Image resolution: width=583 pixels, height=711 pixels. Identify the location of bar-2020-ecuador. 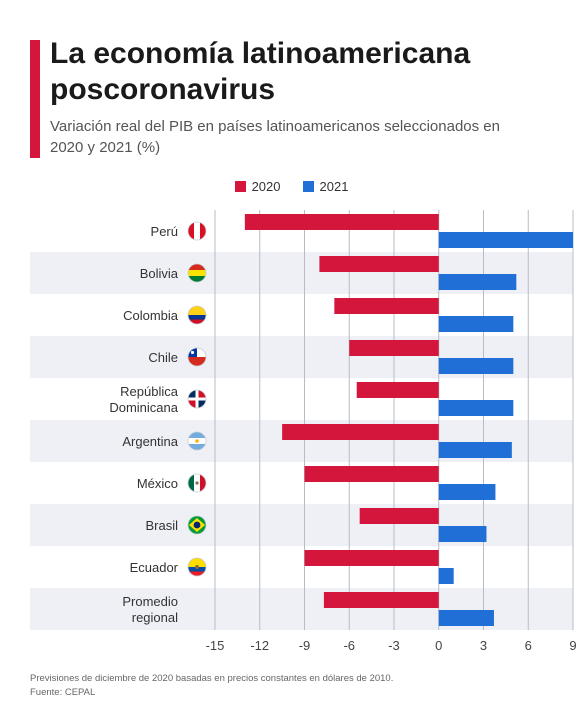
(371, 558).